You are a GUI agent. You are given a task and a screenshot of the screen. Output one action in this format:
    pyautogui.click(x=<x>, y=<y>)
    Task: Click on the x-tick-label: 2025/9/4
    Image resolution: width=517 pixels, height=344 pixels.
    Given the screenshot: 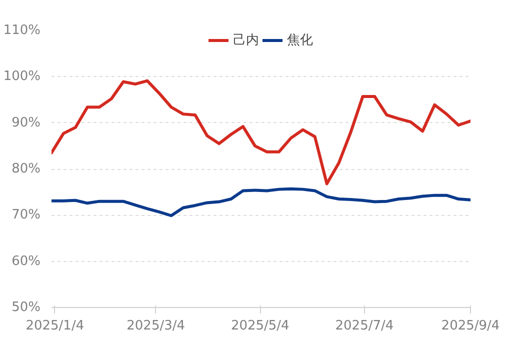 What is the action you would take?
    pyautogui.click(x=470, y=326)
    